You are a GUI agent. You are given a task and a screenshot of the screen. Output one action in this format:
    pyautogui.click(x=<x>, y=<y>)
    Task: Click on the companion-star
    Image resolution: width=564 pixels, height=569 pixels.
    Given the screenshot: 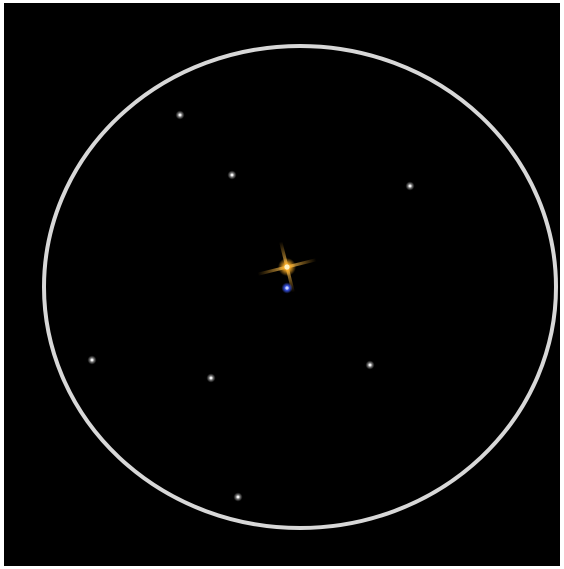 What is the action you would take?
    pyautogui.click(x=287, y=288)
    